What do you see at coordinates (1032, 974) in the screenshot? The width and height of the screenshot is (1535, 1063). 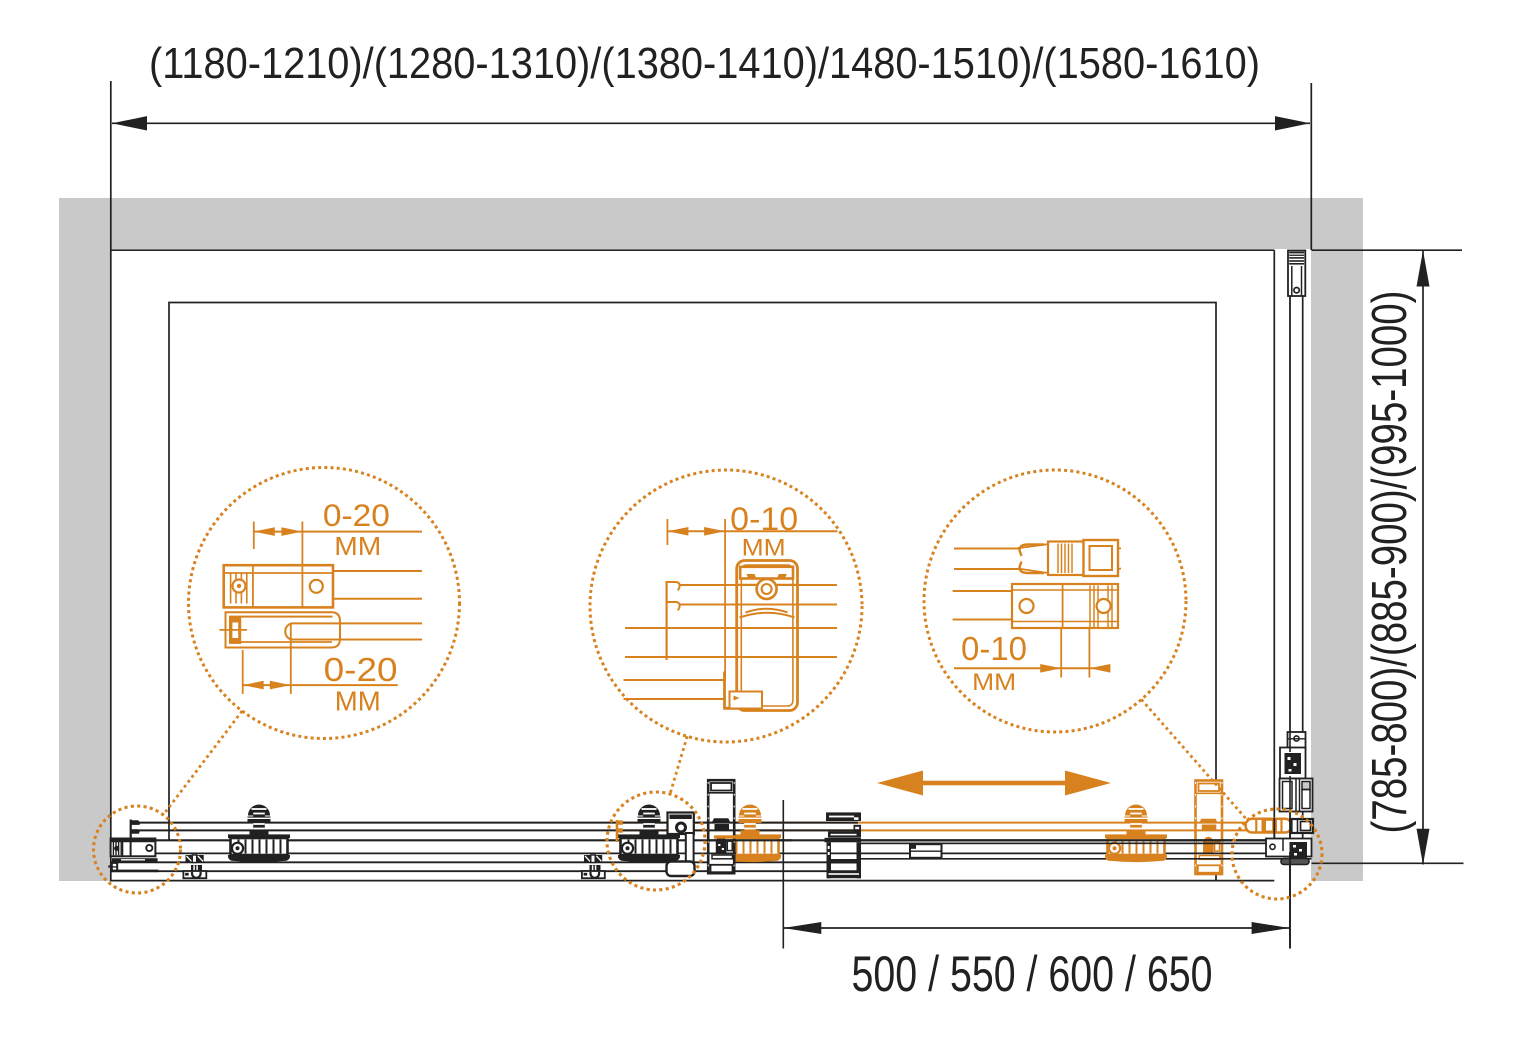 I see `svg-text: 500 / 550 / 600 / 650` at bounding box center [1032, 974].